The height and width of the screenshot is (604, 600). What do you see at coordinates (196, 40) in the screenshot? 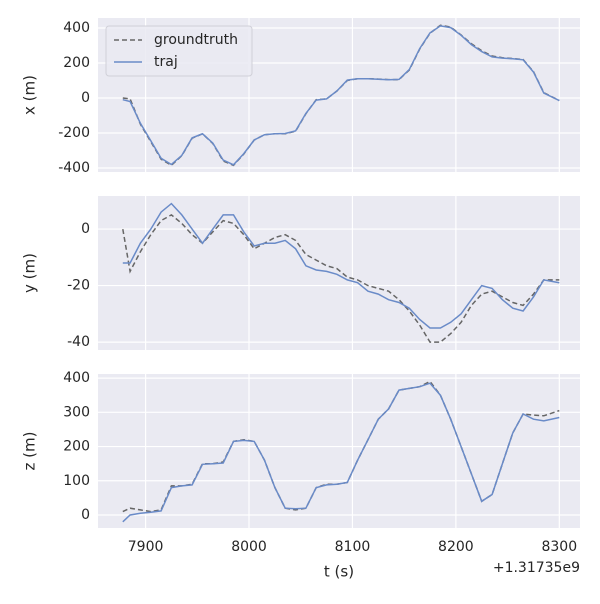
I see `legend-label: groundtruth` at bounding box center [196, 40].